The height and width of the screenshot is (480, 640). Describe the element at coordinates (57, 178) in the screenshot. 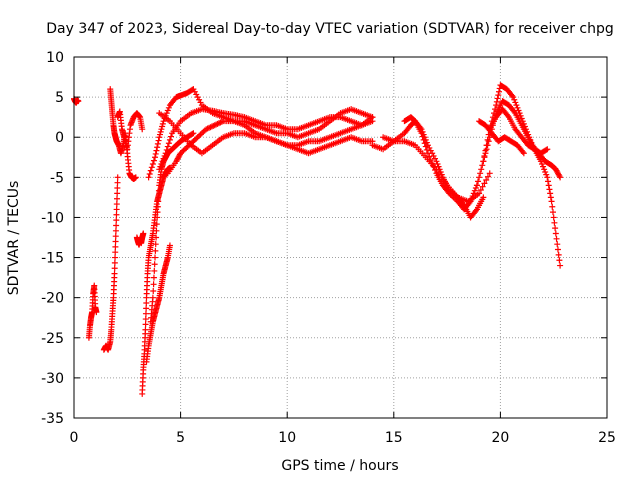

I see `y-tick-label: -5` at that location.